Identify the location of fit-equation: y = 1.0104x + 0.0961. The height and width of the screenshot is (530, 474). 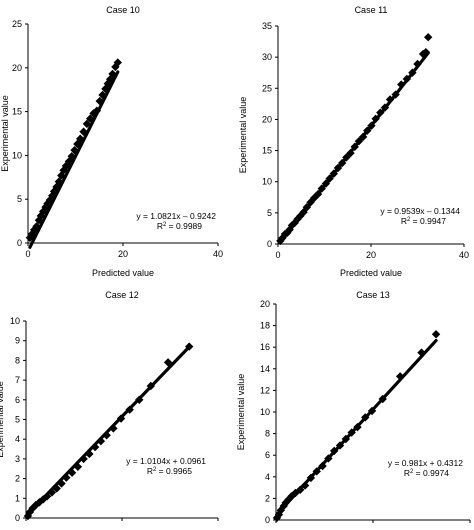
(166, 461).